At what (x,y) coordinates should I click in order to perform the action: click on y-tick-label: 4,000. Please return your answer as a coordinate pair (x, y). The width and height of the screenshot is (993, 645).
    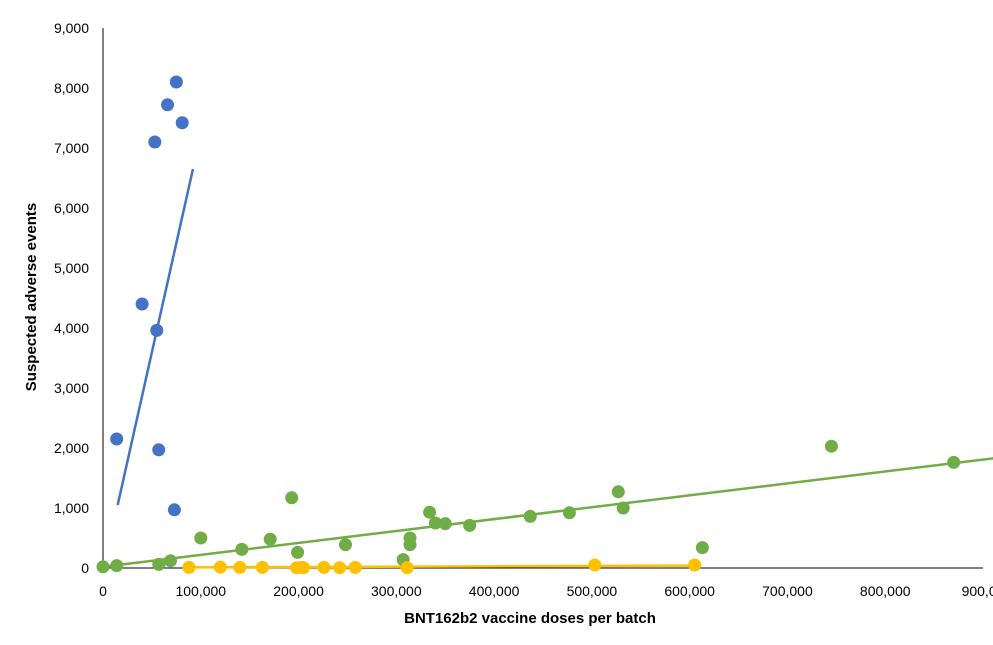
    Looking at the image, I should click on (71, 328).